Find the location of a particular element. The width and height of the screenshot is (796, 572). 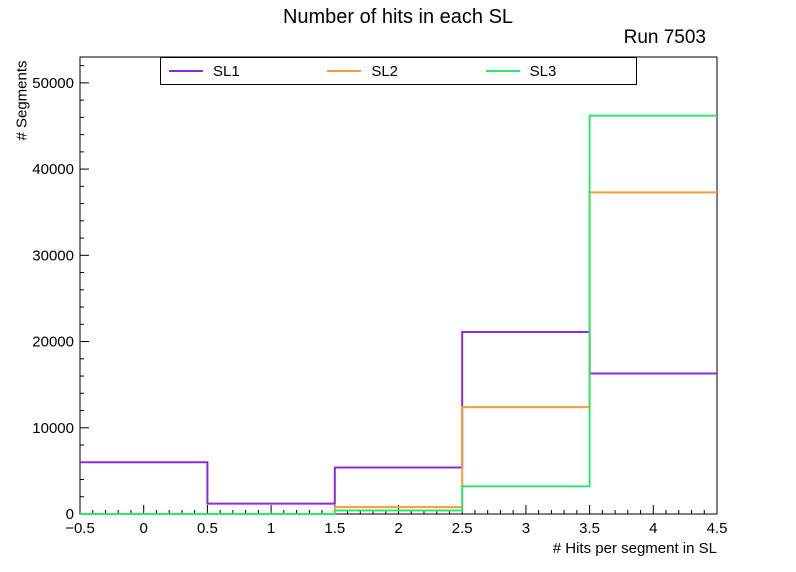

x-tick-label: 2 is located at coordinates (398, 528).